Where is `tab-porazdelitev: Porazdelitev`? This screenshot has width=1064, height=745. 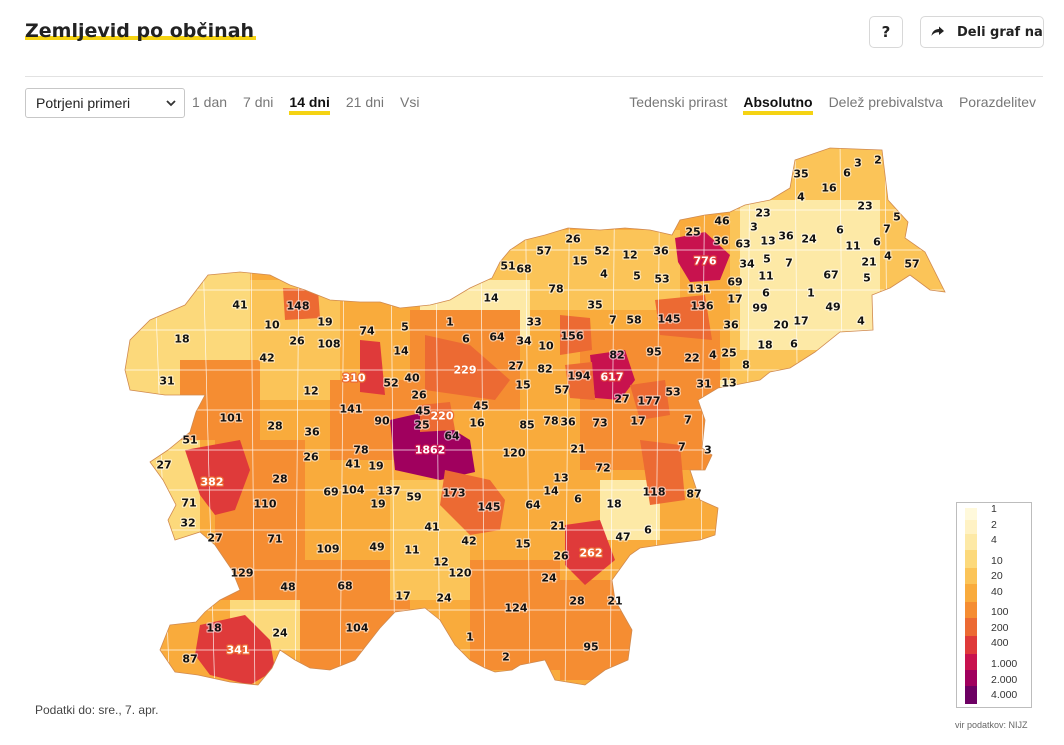 tab-porazdelitev: Porazdelitev is located at coordinates (997, 102).